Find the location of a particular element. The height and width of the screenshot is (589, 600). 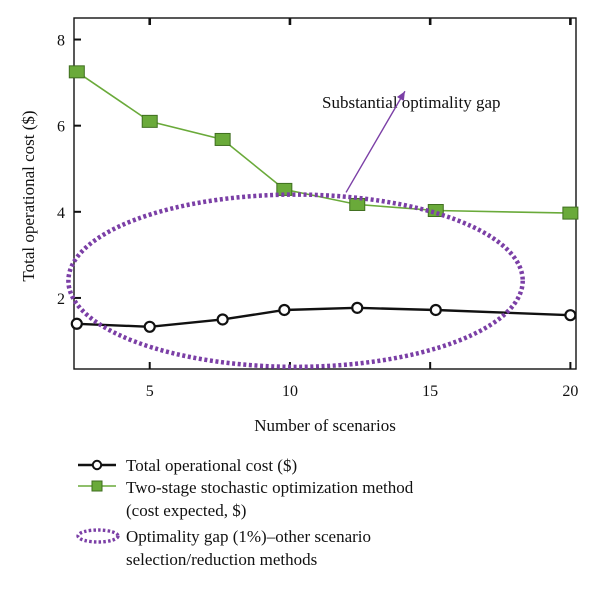

x-tick-label-20: 20 is located at coordinates (570, 391).